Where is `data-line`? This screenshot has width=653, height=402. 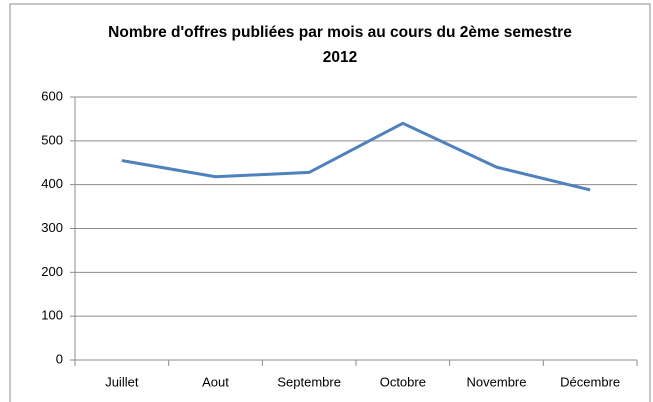
data-line is located at coordinates (356, 156).